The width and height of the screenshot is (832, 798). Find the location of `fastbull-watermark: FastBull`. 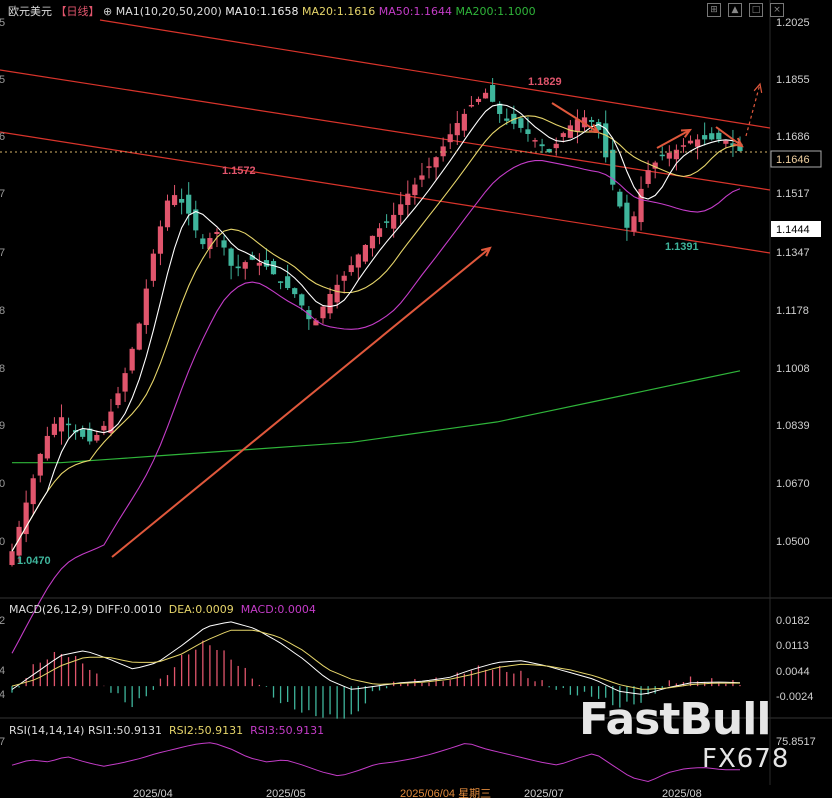

fastbull-watermark: FastBull is located at coordinates (675, 719).